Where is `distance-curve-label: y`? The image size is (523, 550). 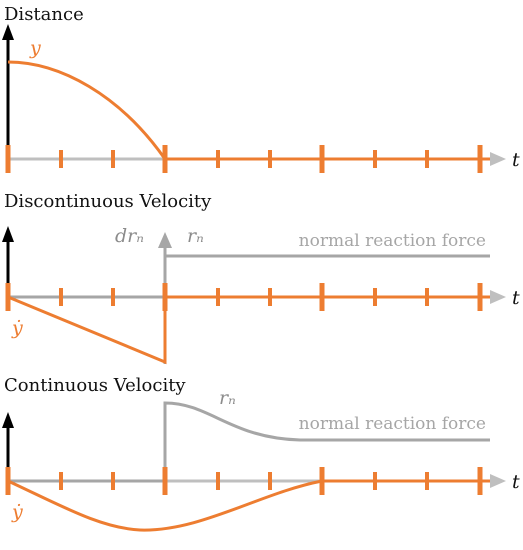
distance-curve-label: y is located at coordinates (35, 48).